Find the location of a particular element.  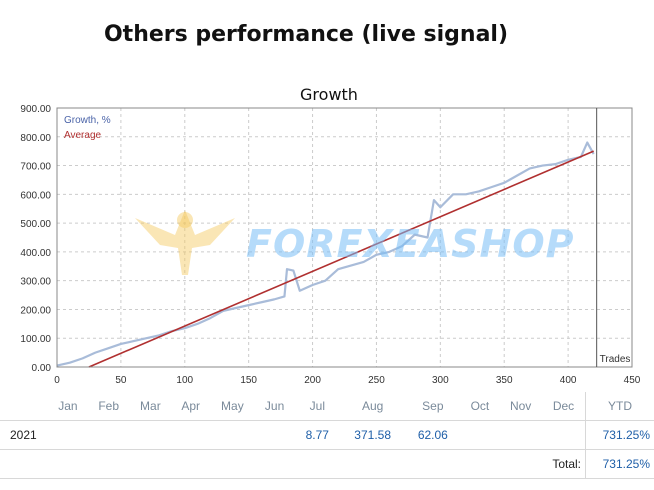

y-tick-label: 400.00 is located at coordinates (35, 253).